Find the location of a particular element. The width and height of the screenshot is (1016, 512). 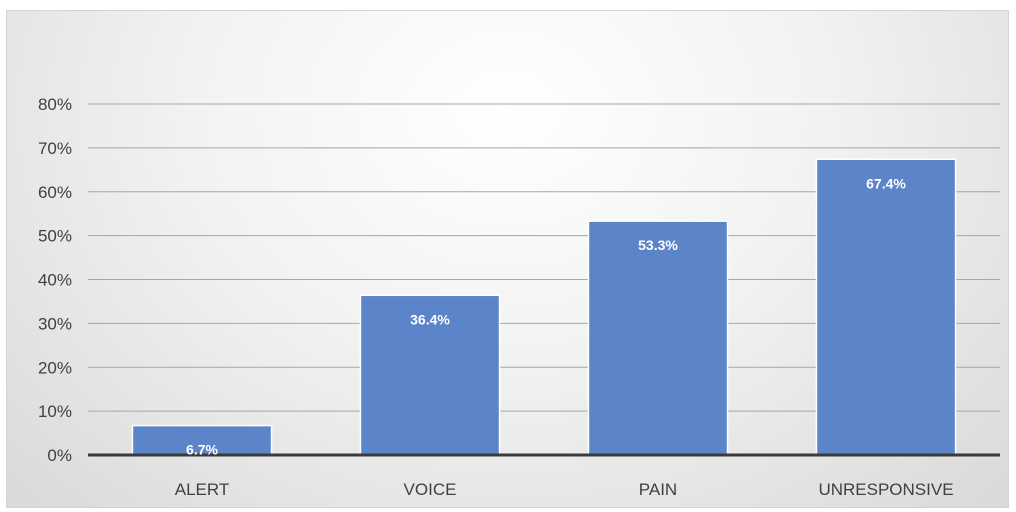

bar-unresponsive is located at coordinates (886, 307).